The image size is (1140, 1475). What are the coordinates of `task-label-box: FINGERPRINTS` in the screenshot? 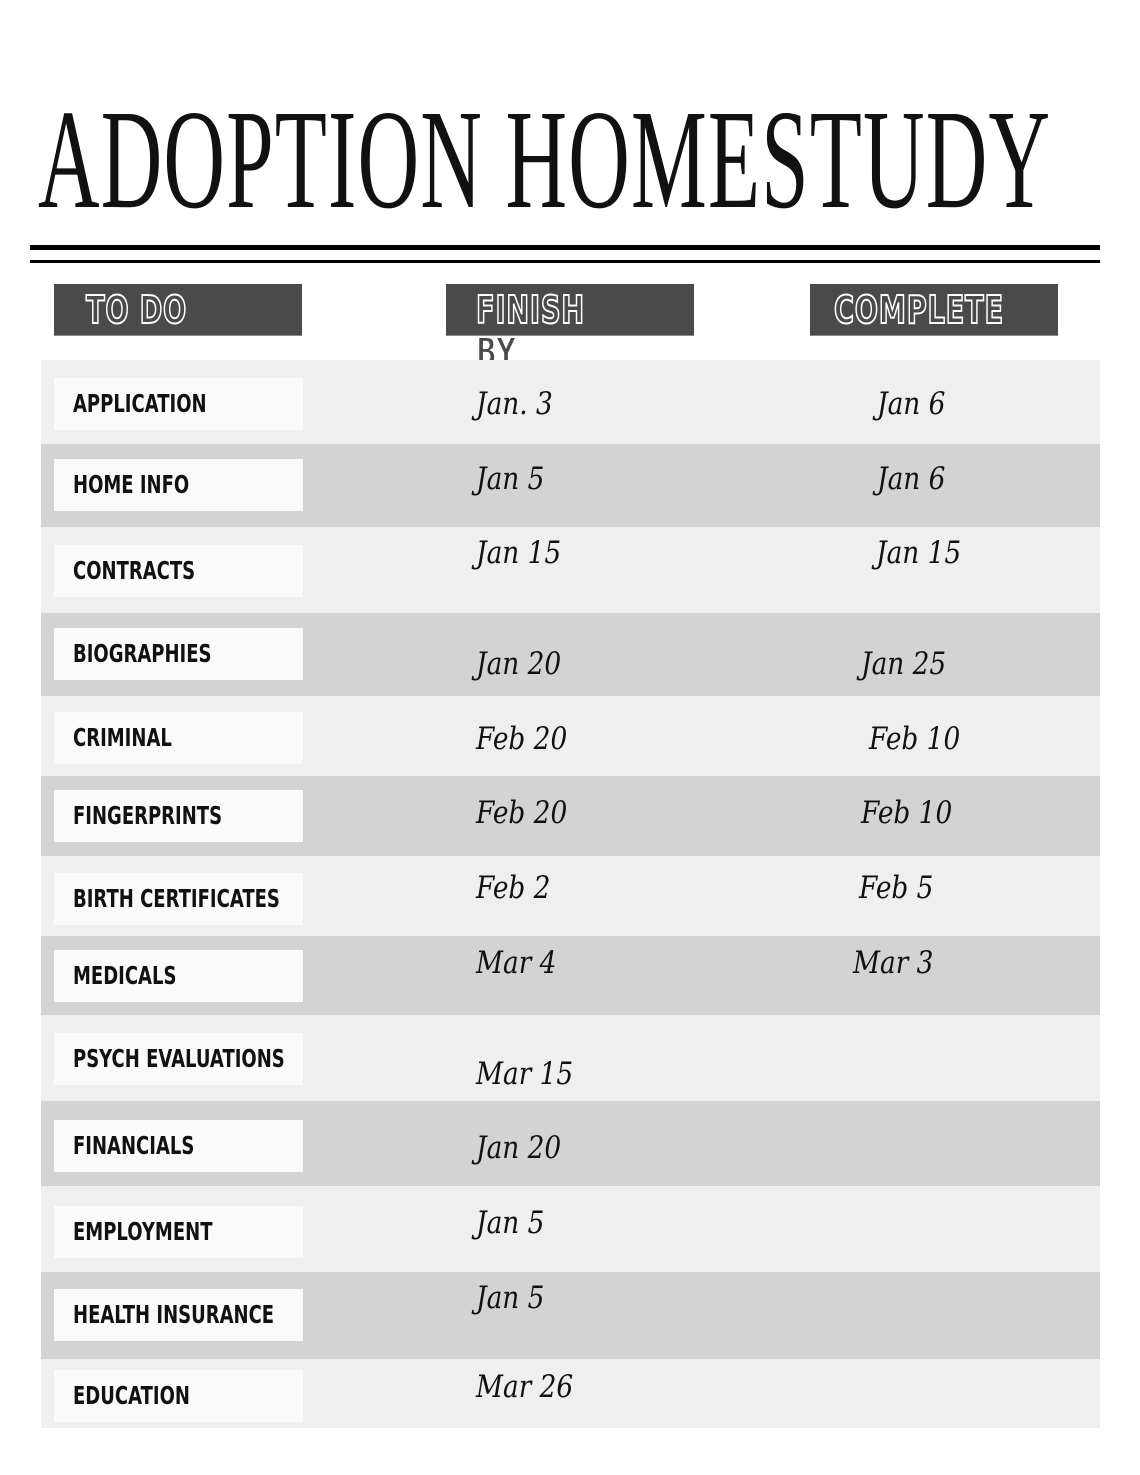 It's located at (178, 816).